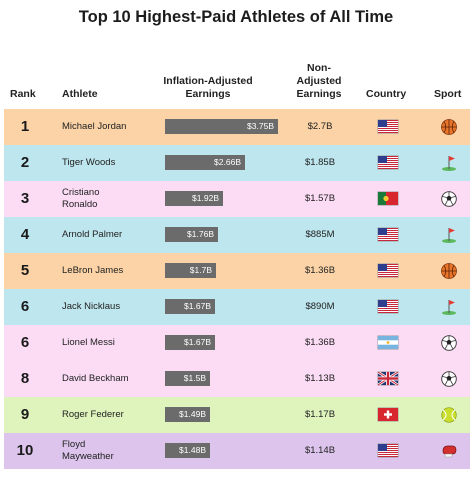 The image size is (472, 480). What do you see at coordinates (388, 414) in the screenshot?
I see `flag-switzerland-icon` at bounding box center [388, 414].